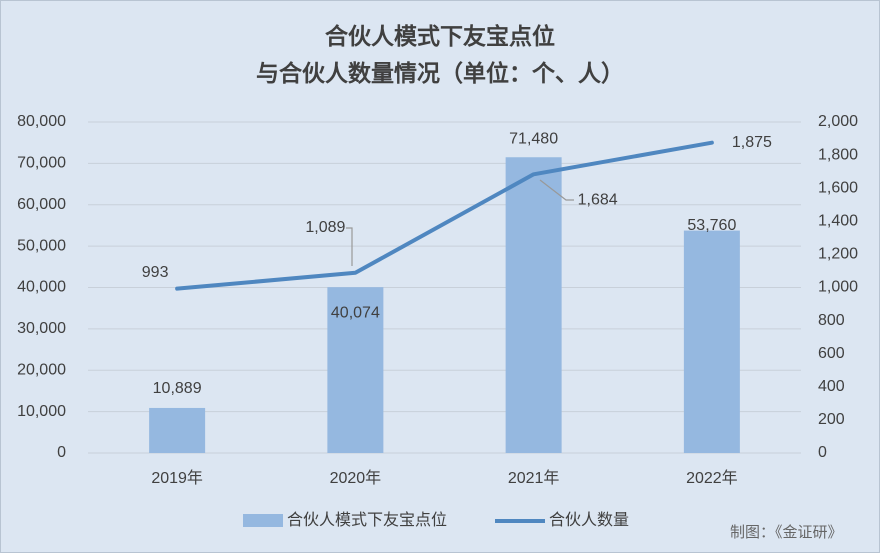 The height and width of the screenshot is (553, 880). I want to click on y-tick-label: 40,000, so click(41, 287).